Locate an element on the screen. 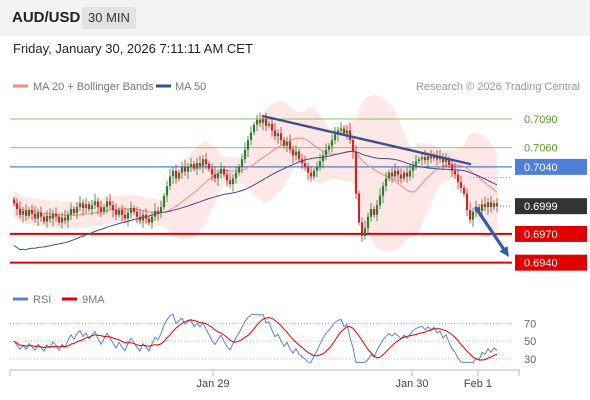 This screenshot has height=400, width=590. trend-line is located at coordinates (366, 140).